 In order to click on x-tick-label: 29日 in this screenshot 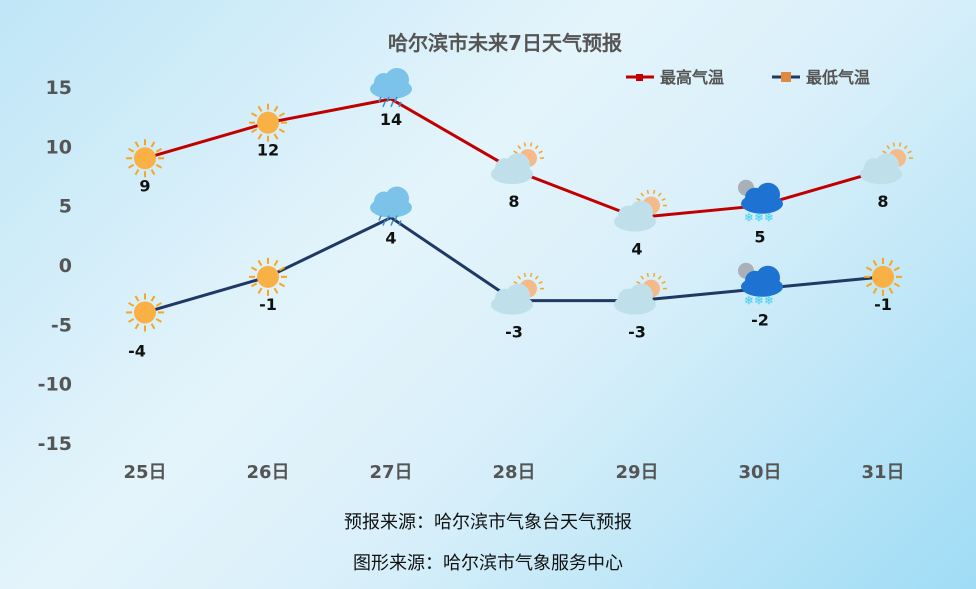, I will do `click(636, 472)`.